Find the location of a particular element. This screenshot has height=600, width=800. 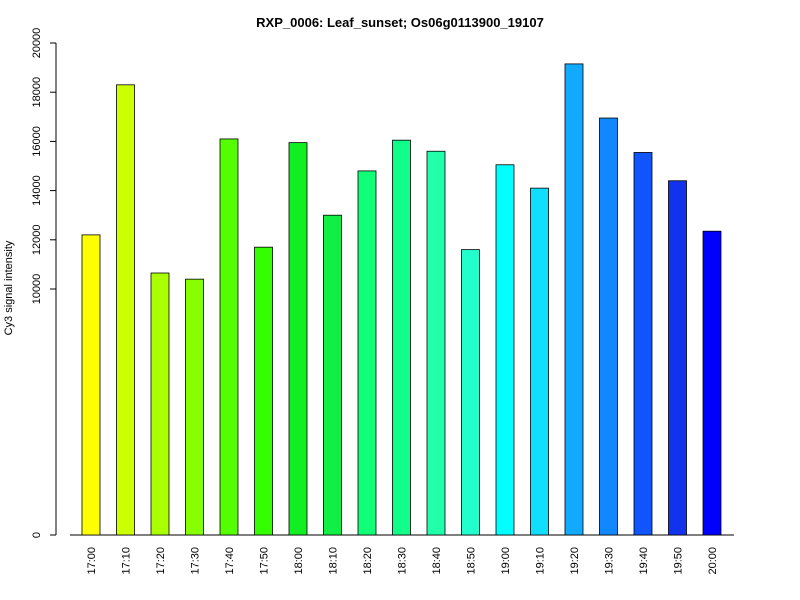

y-tick-label: 20000 is located at coordinates (37, 43).